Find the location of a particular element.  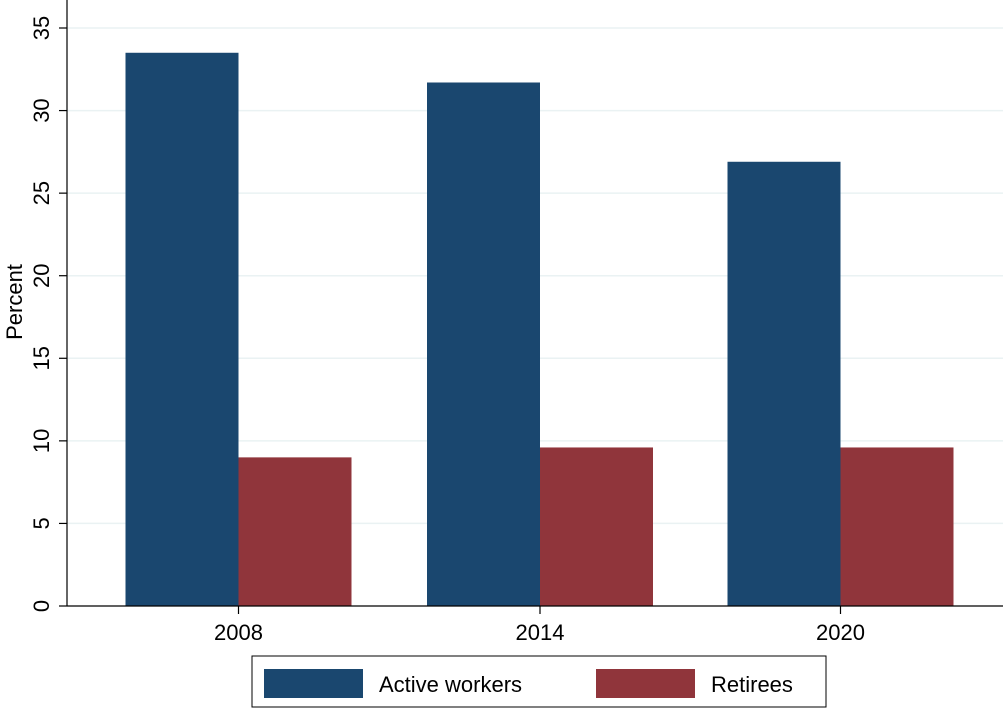

y-tick-label: 30 is located at coordinates (41, 110).